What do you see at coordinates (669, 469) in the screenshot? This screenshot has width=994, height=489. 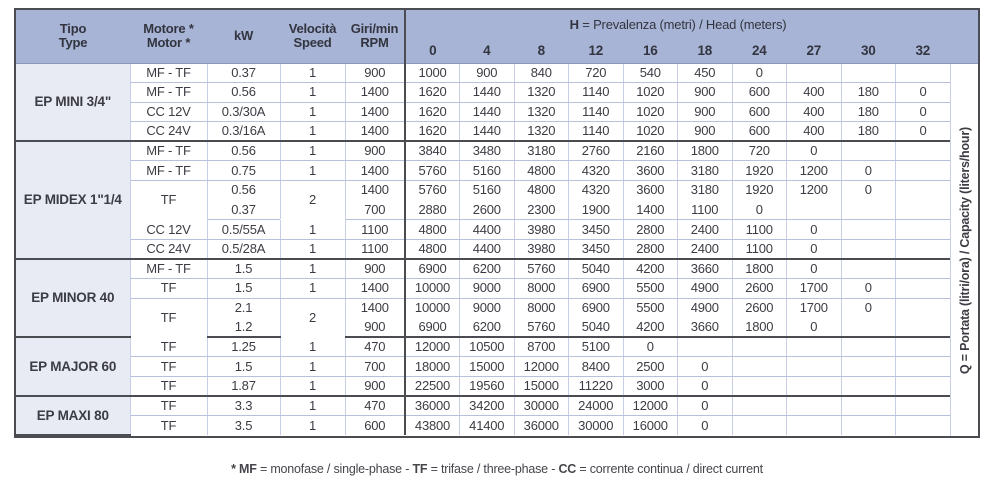 I see `footnote-cc-text: = corrente continua / direct current` at bounding box center [669, 469].